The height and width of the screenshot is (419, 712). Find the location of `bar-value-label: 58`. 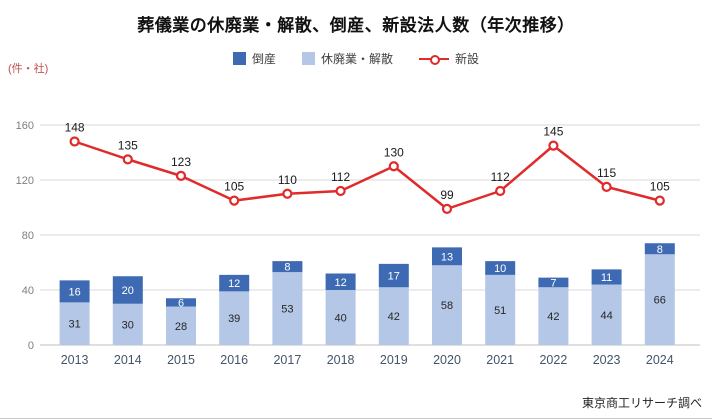

bar-value-label: 58 is located at coordinates (447, 306).